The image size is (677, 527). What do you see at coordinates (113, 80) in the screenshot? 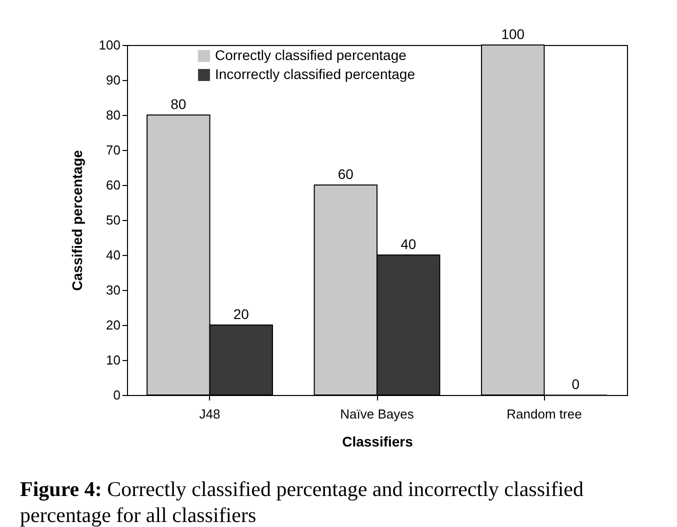
I see `y-tick-label: 90` at bounding box center [113, 80].